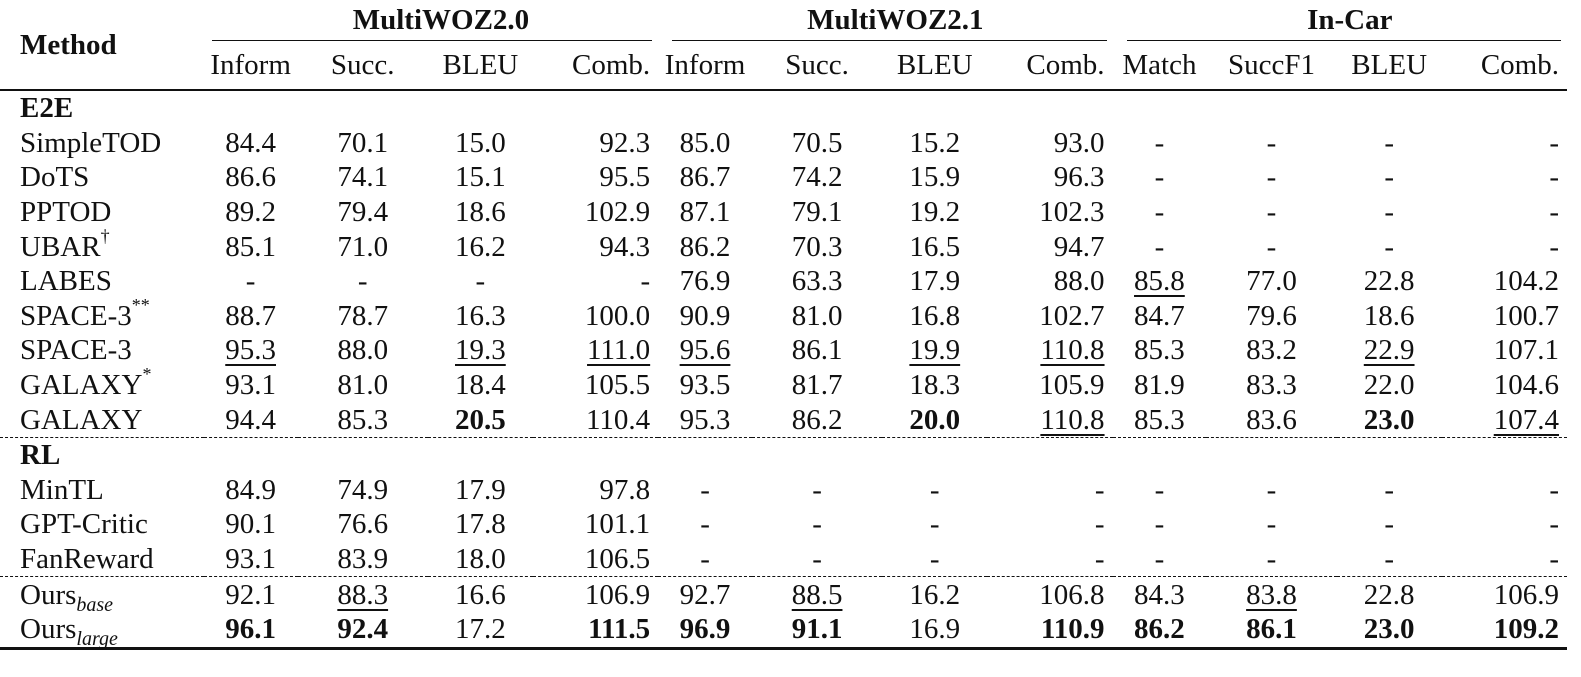 The width and height of the screenshot is (1581, 677). What do you see at coordinates (1389, 316) in the screenshot?
I see `value-cell: 18.6` at bounding box center [1389, 316].